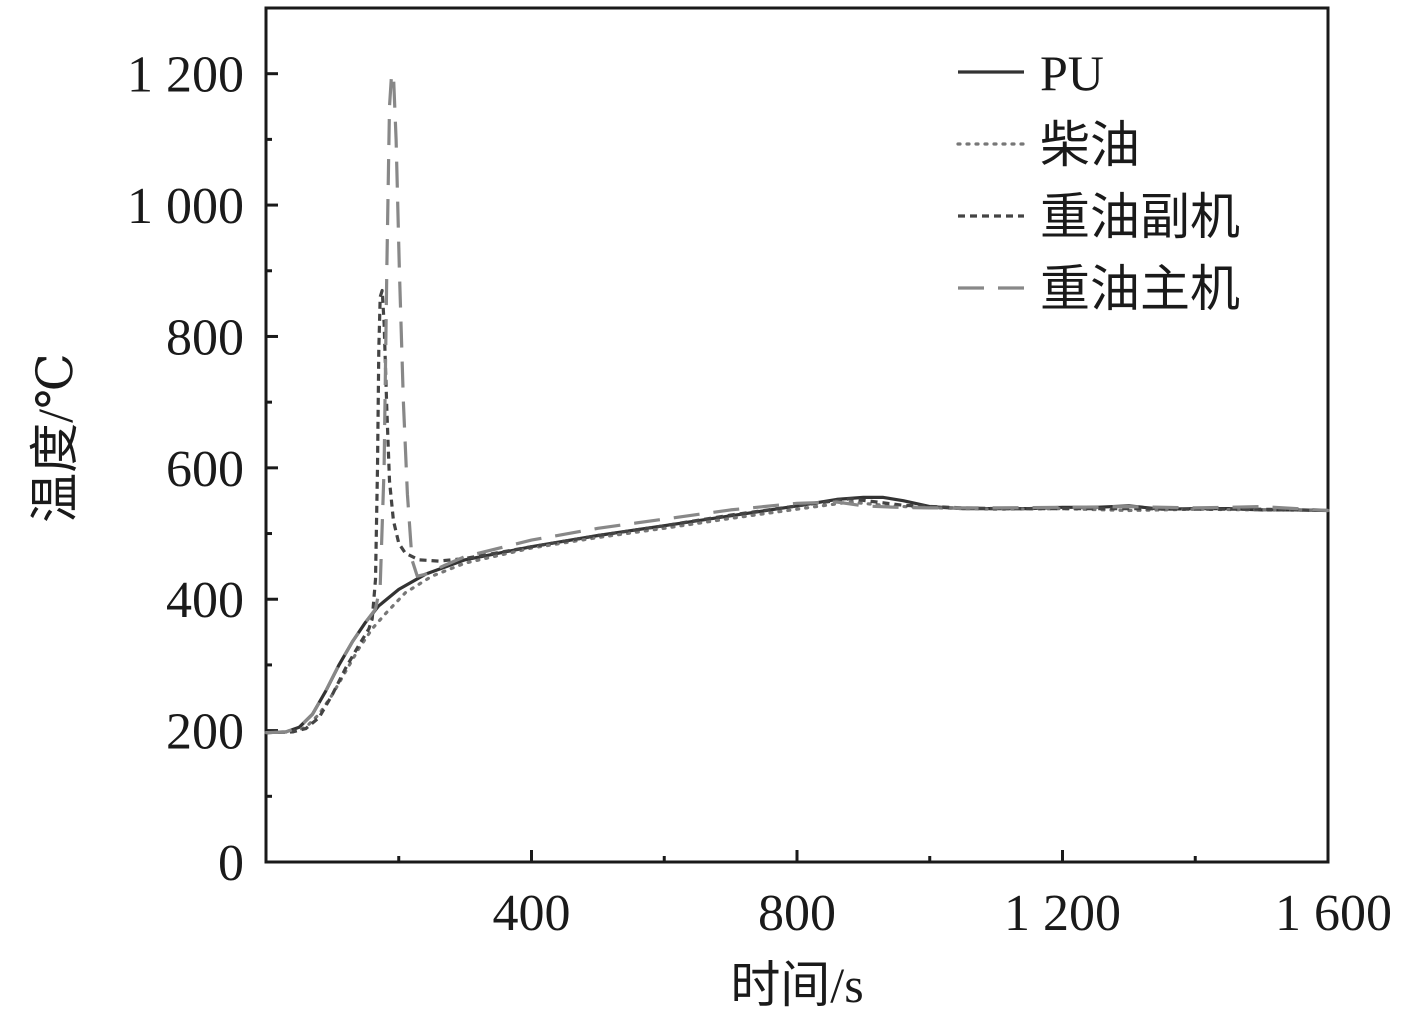  Describe the element at coordinates (185, 206) in the screenshot. I see `y-tick-label: 1 000` at that location.